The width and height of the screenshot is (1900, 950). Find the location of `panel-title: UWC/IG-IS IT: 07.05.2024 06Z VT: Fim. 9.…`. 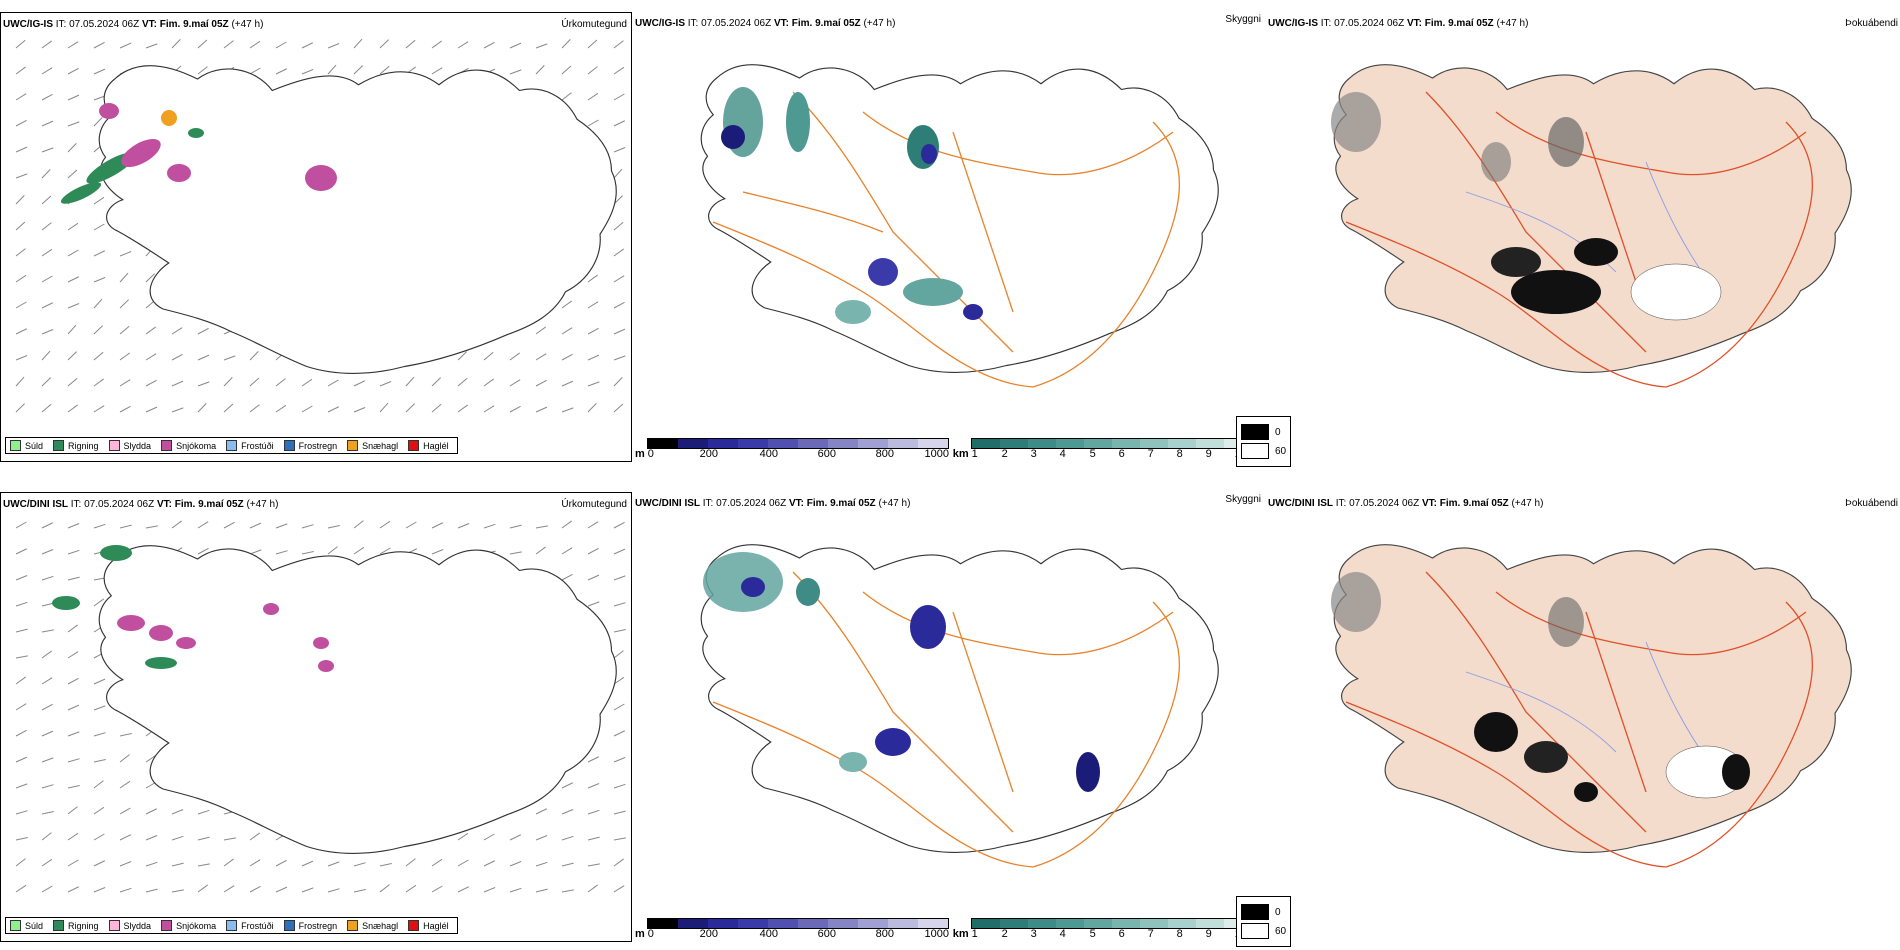

panel-title: UWC/IG-IS IT: 07.05.2024 06Z VT: Fim. 9.… is located at coordinates (765, 23).